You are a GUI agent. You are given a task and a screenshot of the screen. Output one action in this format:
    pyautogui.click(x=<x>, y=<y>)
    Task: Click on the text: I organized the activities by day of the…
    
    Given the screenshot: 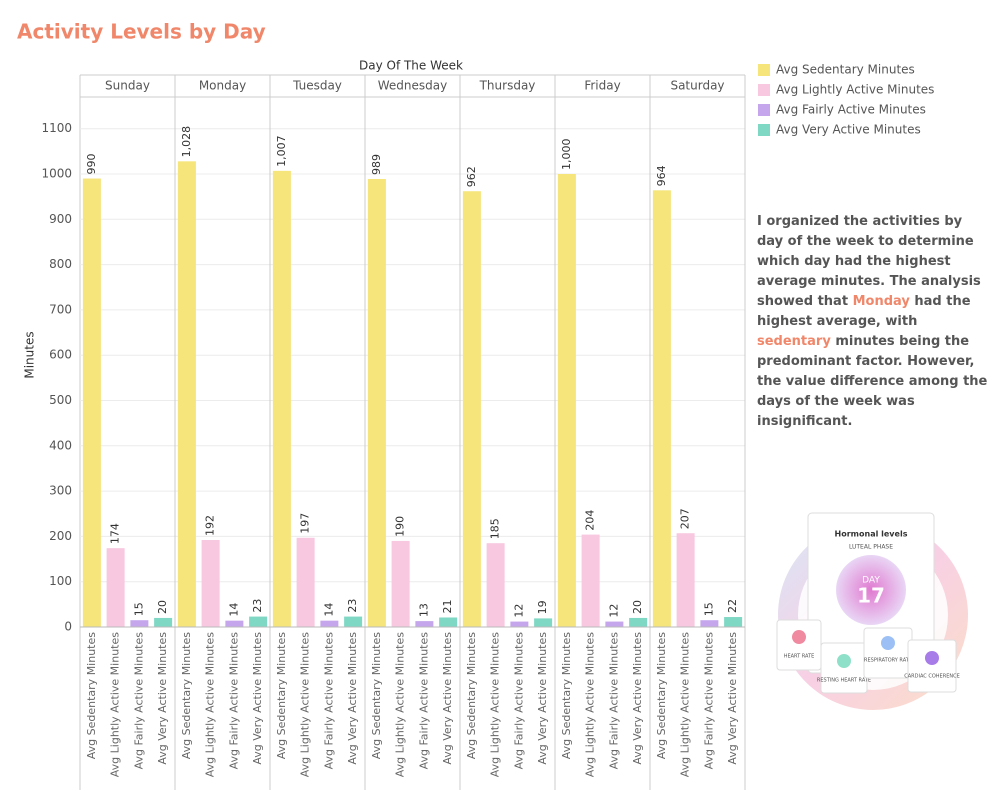 What is the action you would take?
    pyautogui.click(x=869, y=261)
    